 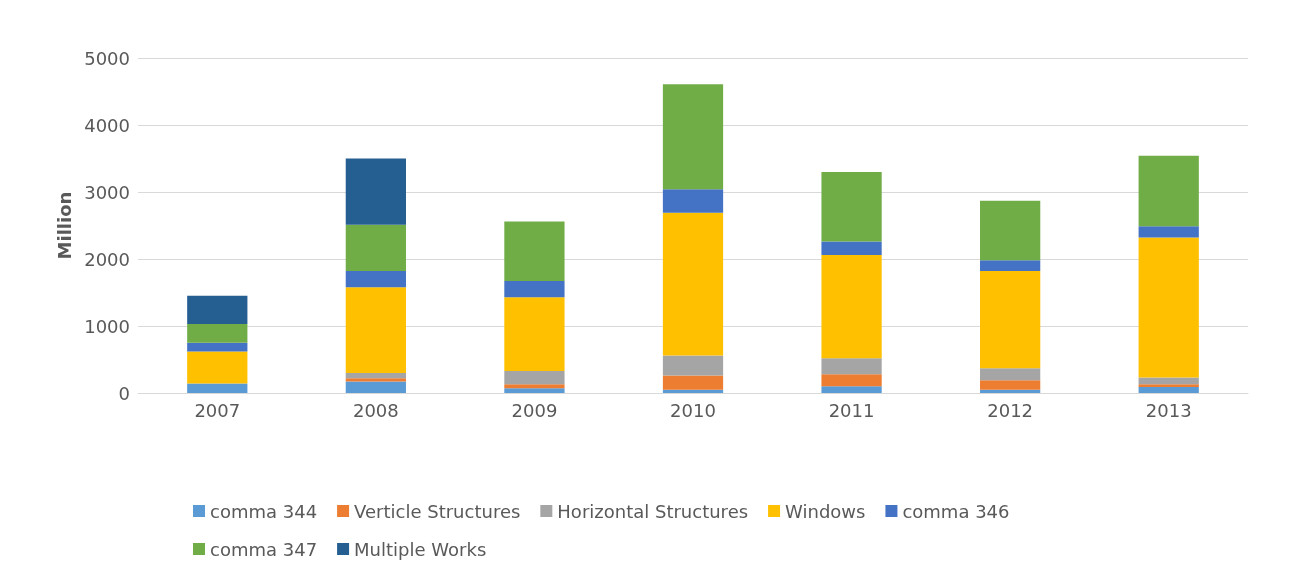 I want to click on x-tick-label: 2007, so click(x=217, y=410).